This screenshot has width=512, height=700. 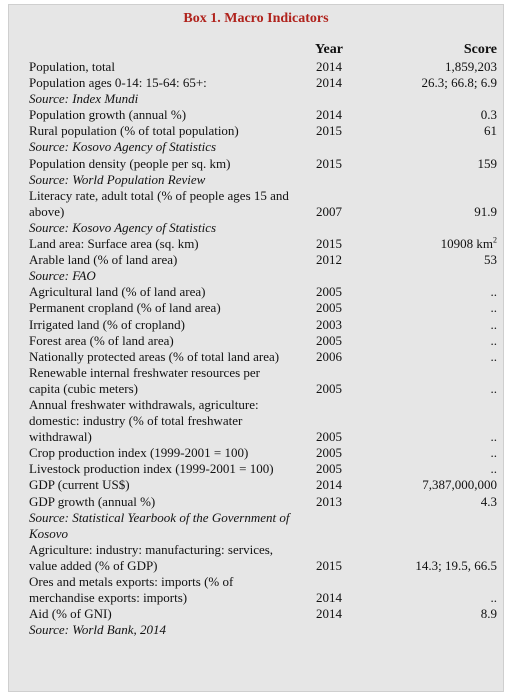 What do you see at coordinates (118, 83) in the screenshot?
I see `indicator-label: Population ages 0-14: 15-64: 65+:` at bounding box center [118, 83].